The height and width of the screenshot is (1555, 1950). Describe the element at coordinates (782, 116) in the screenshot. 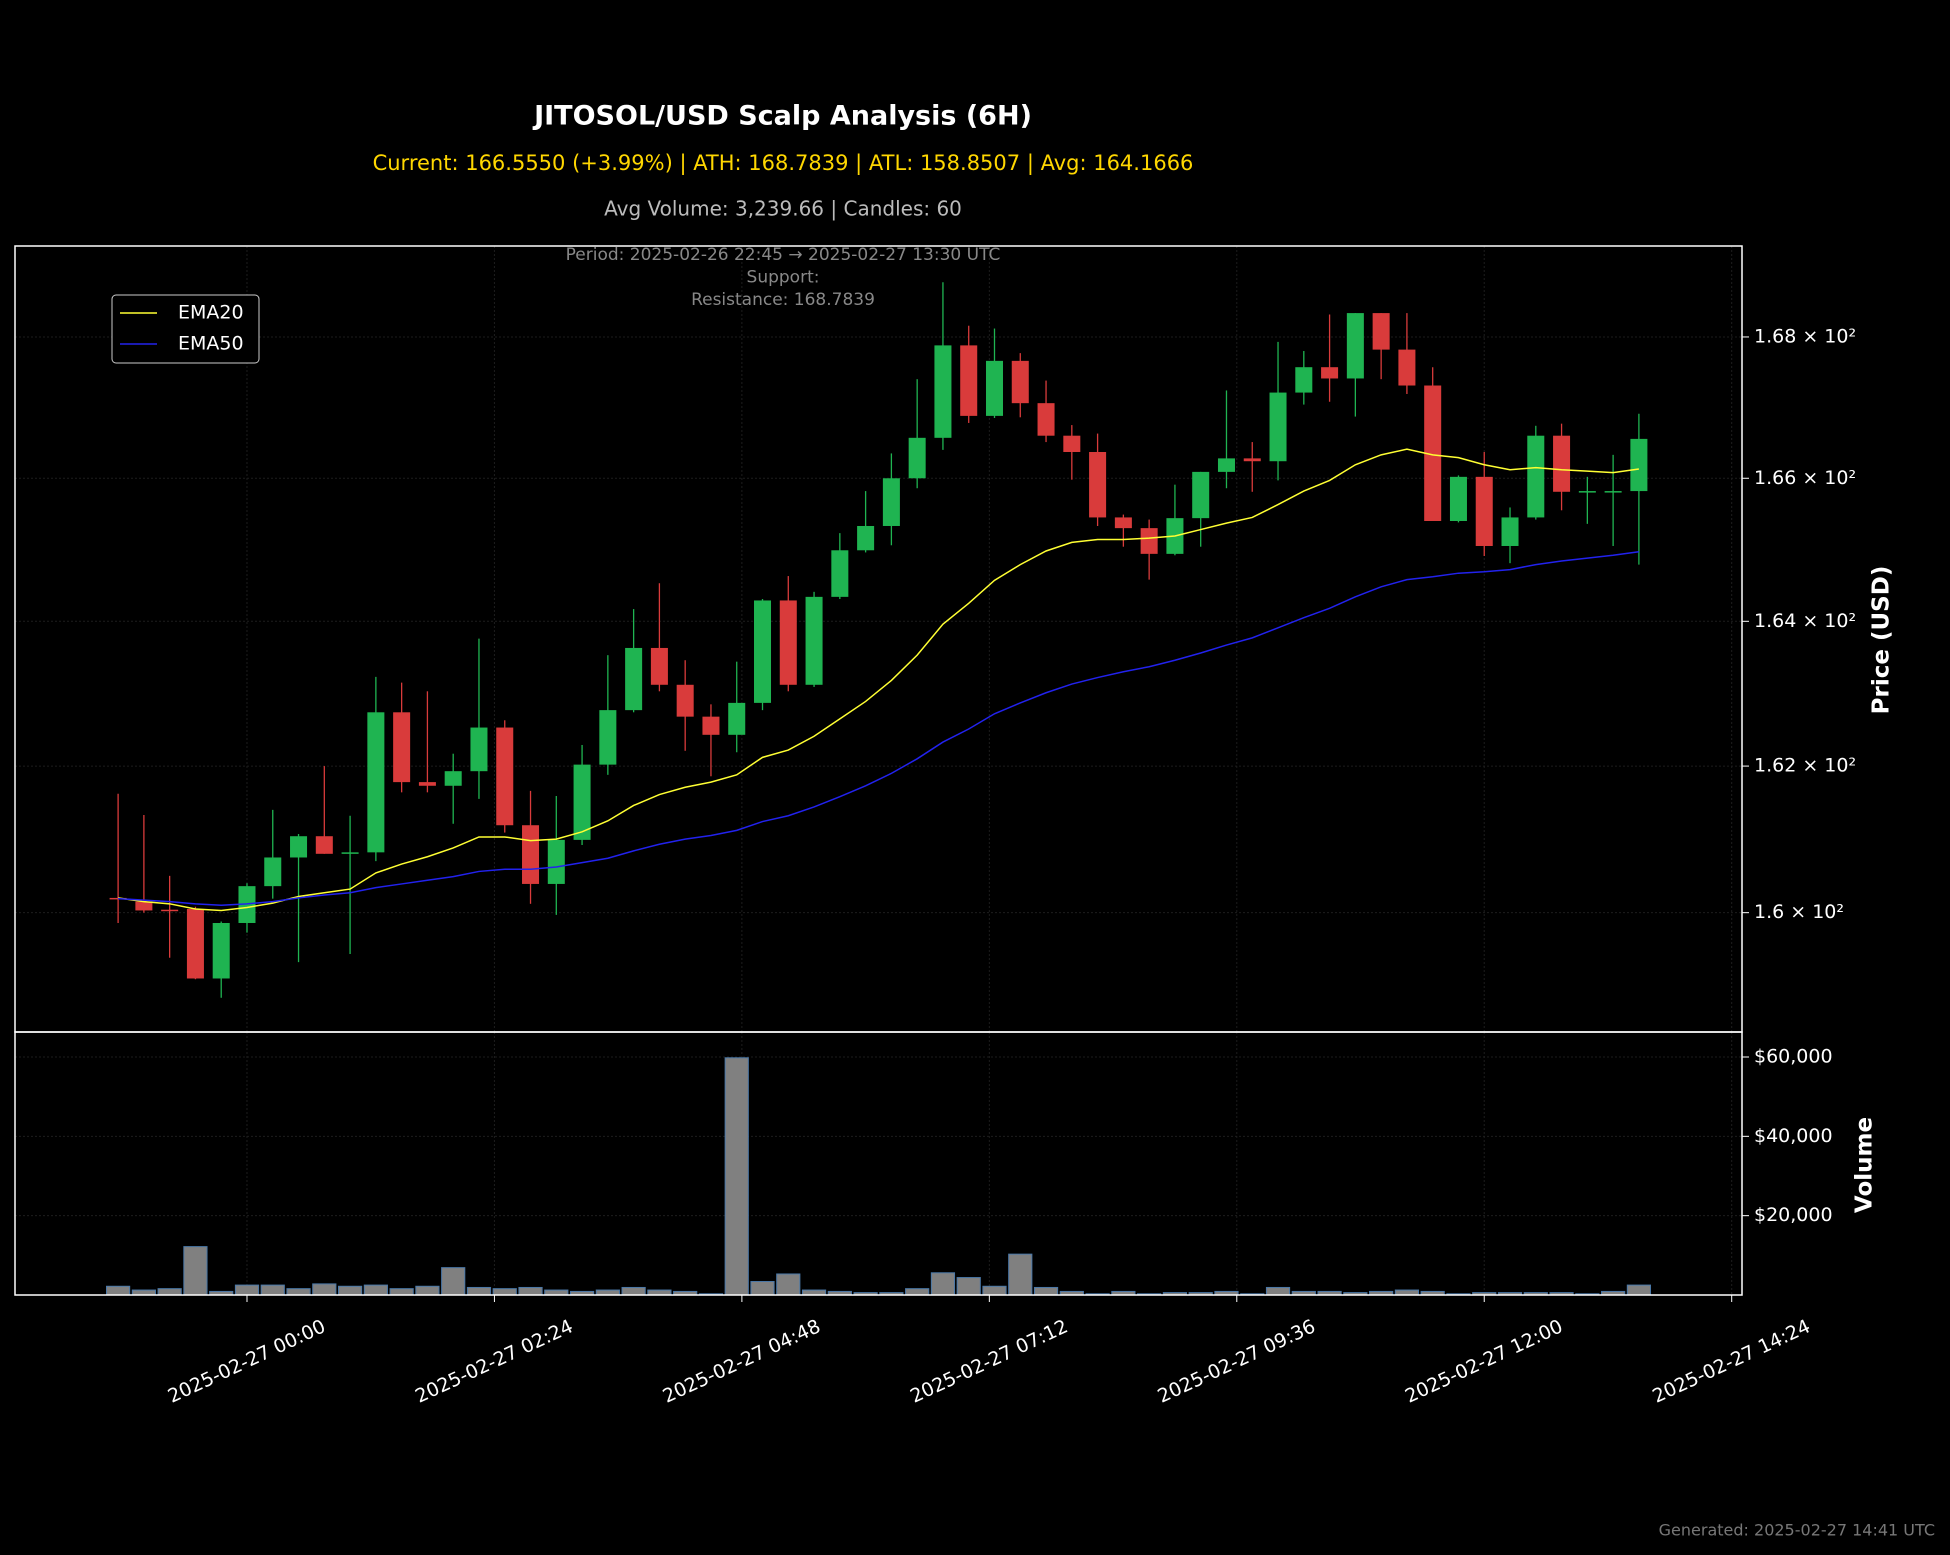

I see `chart-title: JITOSOL/USD Scalp Analysis (6H)` at that location.